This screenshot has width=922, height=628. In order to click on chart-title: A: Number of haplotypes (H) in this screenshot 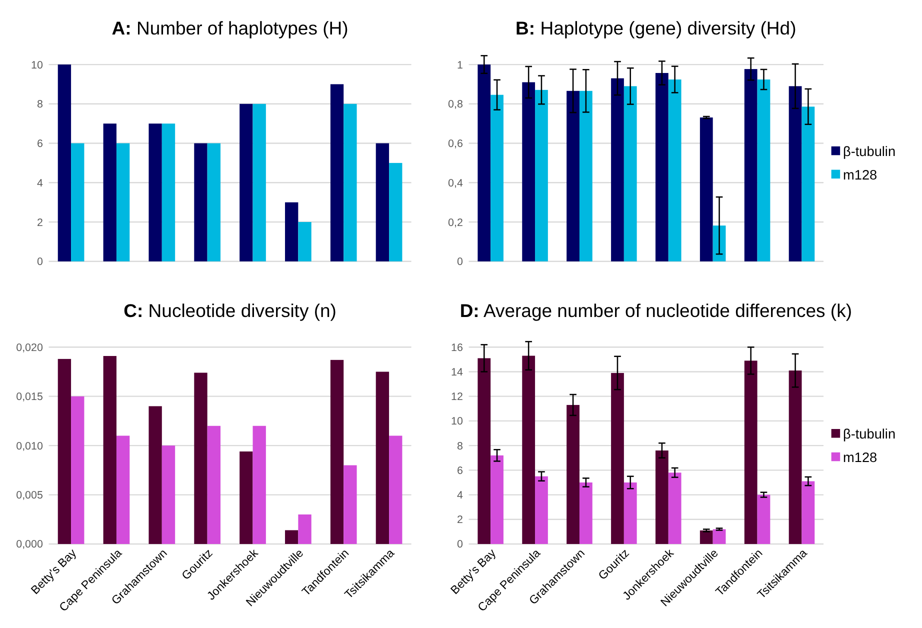, I will do `click(230, 27)`.